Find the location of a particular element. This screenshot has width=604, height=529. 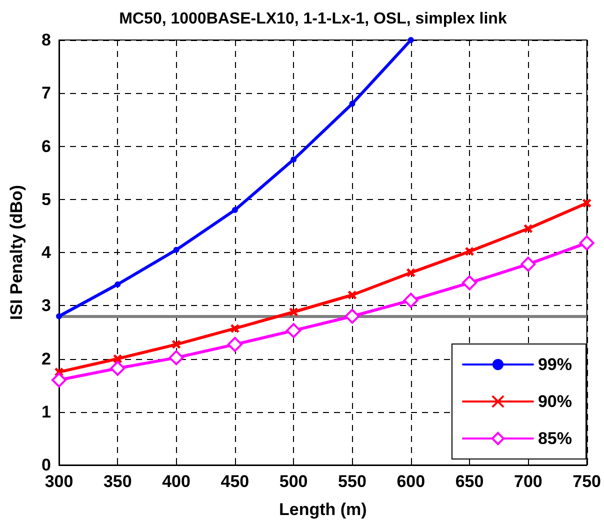

y-tick-label: 3 is located at coordinates (46, 306).